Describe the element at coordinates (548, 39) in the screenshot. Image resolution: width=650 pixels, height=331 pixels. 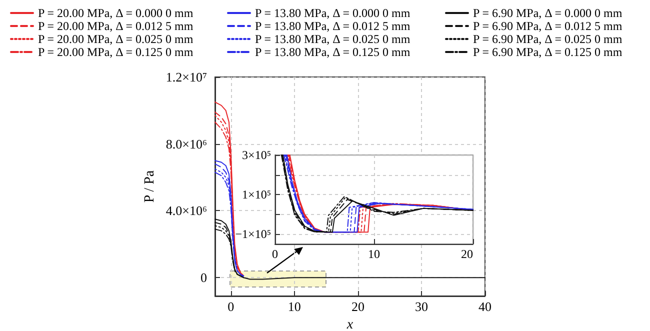
I see `legend-label: P = 6.90 MPa, Δ = 0.025 0 mm` at that location.